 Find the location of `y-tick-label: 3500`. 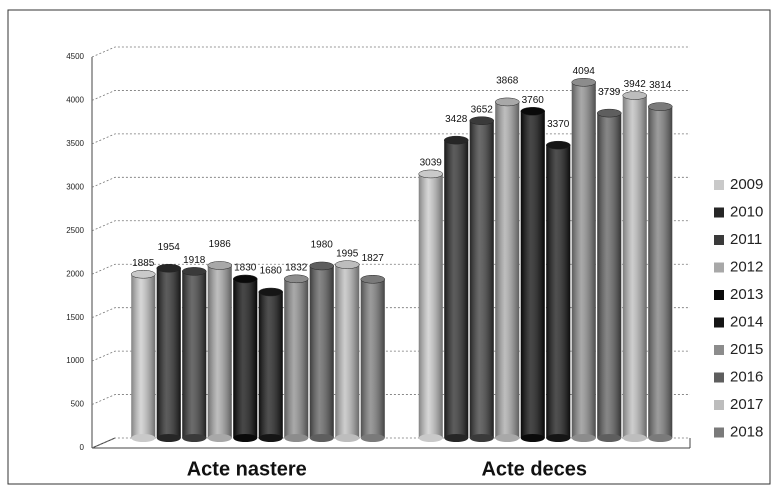

y-tick-label: 3500 is located at coordinates (75, 143).